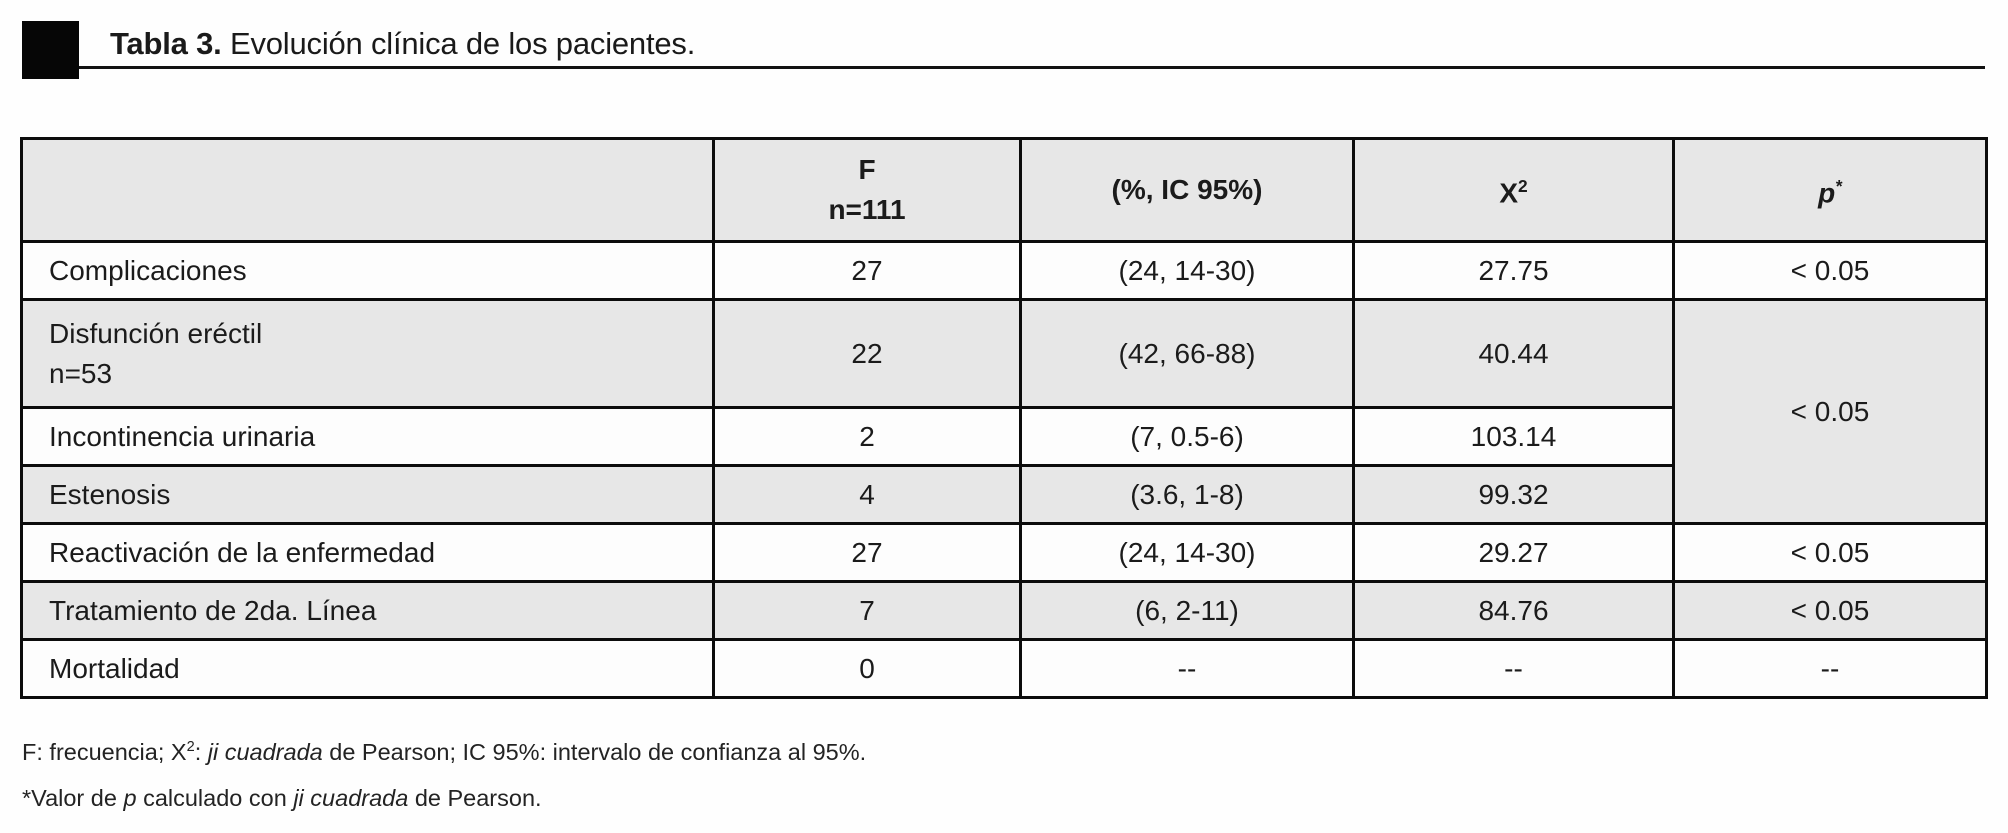 The image size is (2008, 833). What do you see at coordinates (1830, 668) in the screenshot?
I see `cell-p-value: --` at bounding box center [1830, 668].